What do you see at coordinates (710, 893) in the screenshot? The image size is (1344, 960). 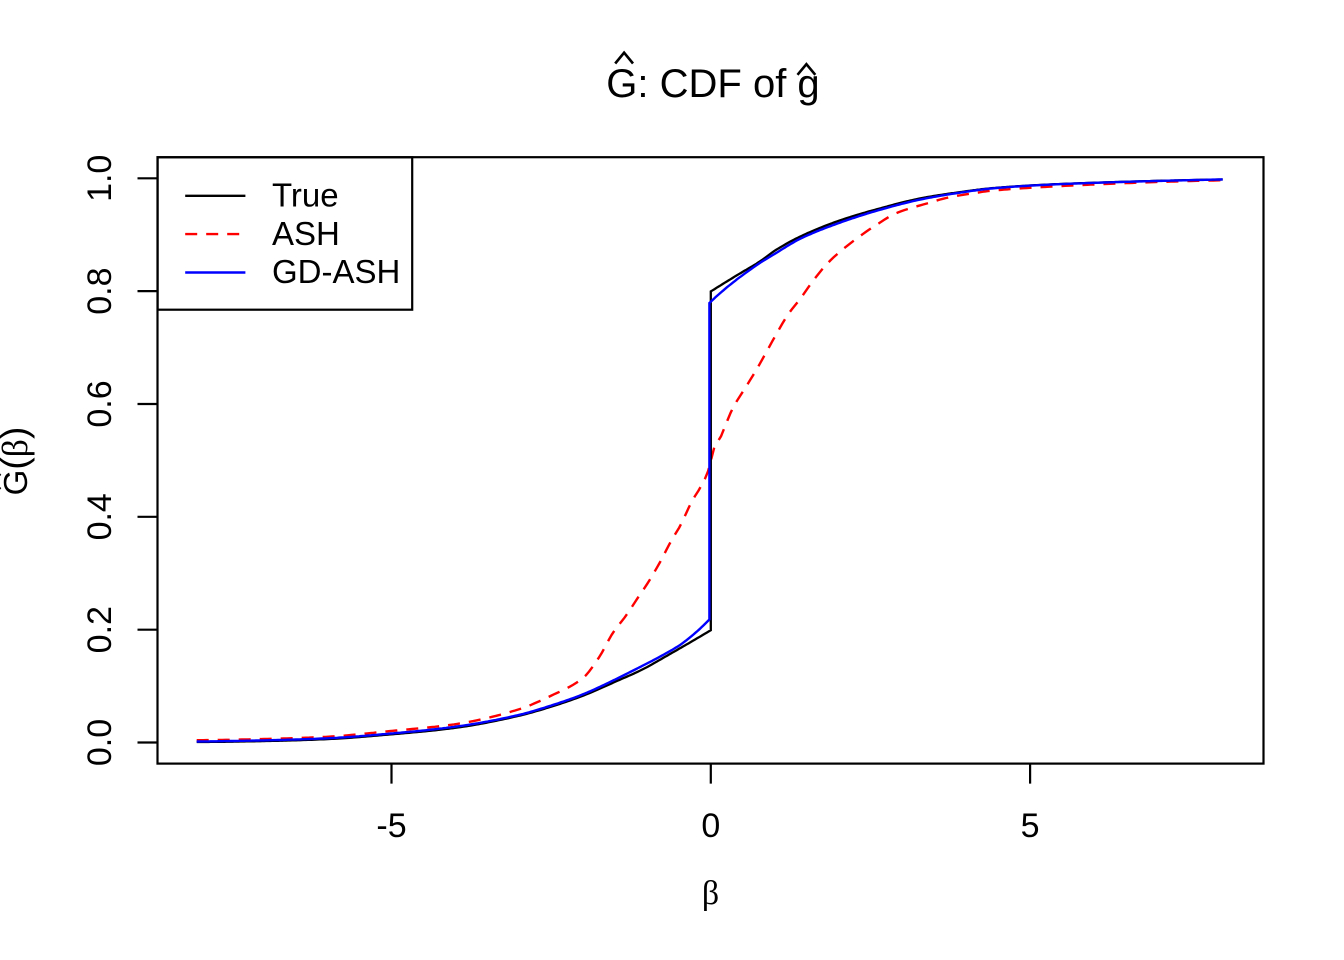 I see `svg-text: β` at bounding box center [710, 893].